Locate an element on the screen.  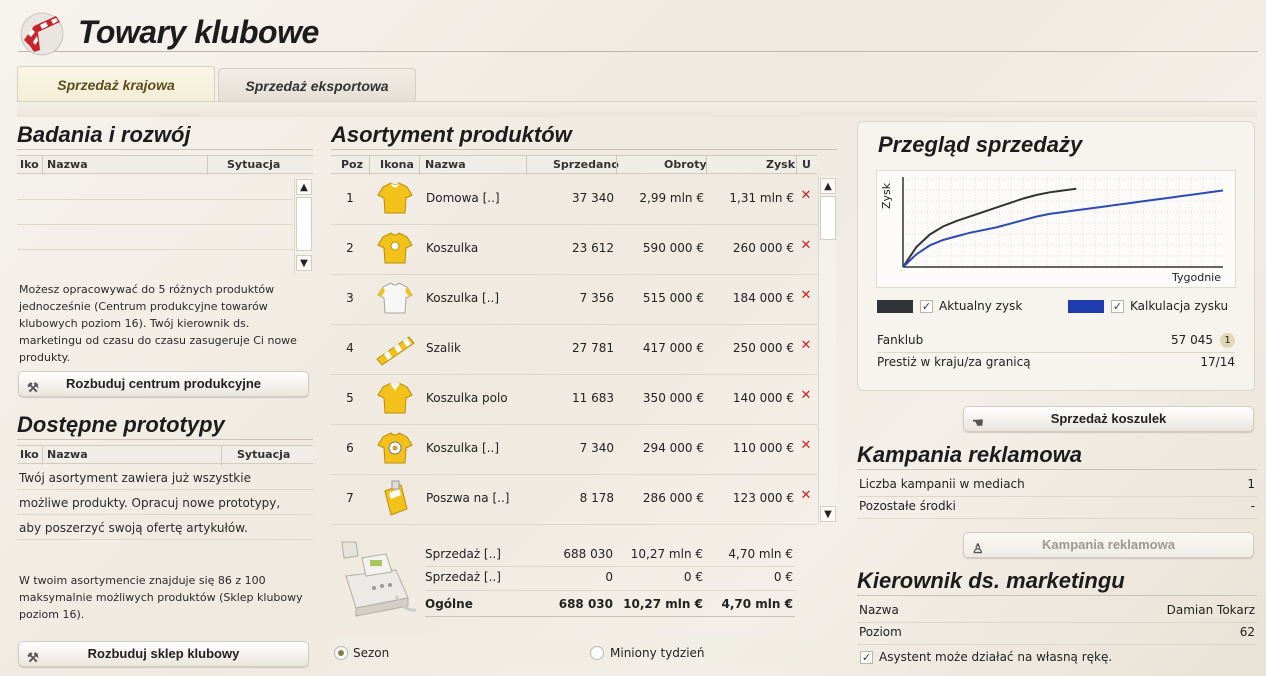
manager-title: Kierownik ds. marketingu is located at coordinates (991, 580).